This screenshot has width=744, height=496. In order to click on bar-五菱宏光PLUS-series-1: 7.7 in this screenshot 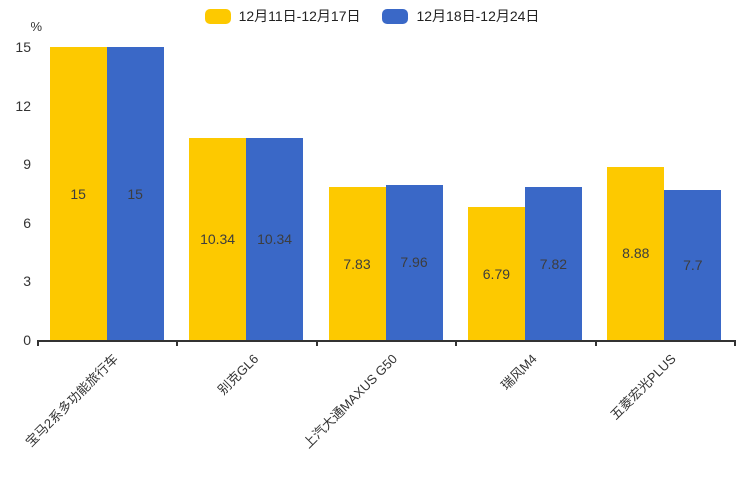, I will do `click(693, 264)`.